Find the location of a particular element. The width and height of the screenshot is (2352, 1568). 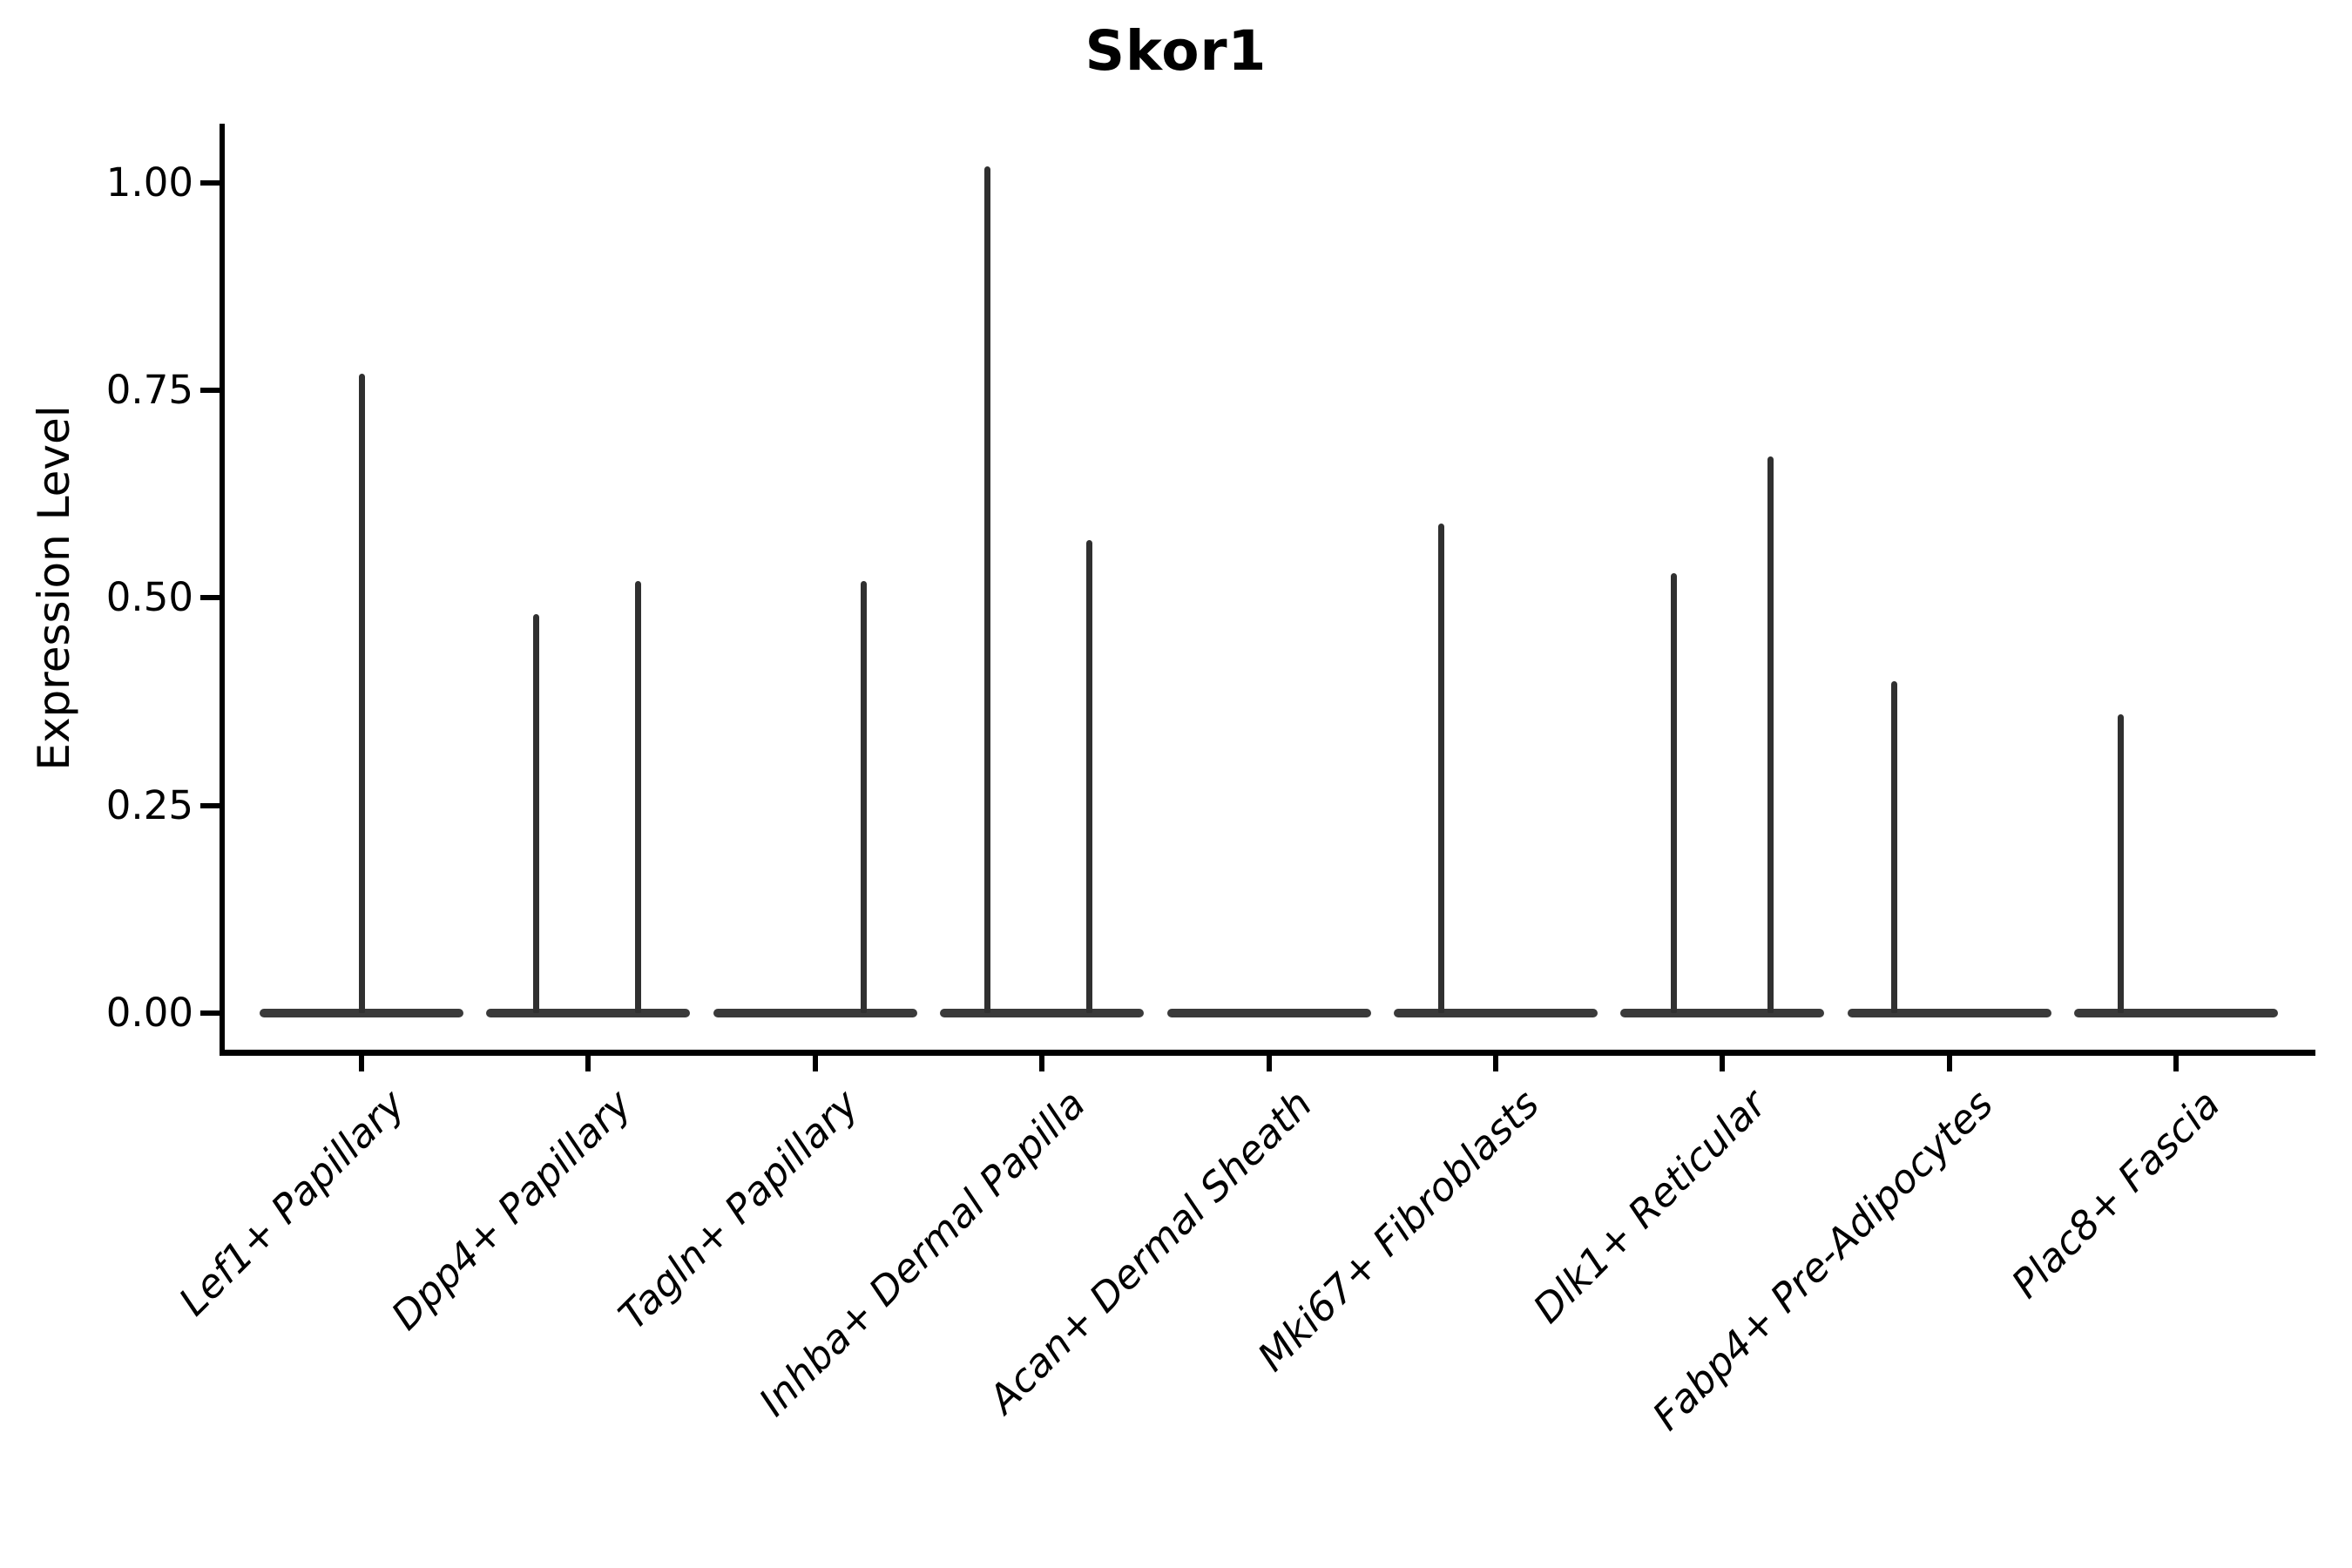

x-tick-label: Dlk1+ Reticular is located at coordinates (1649, 1206).